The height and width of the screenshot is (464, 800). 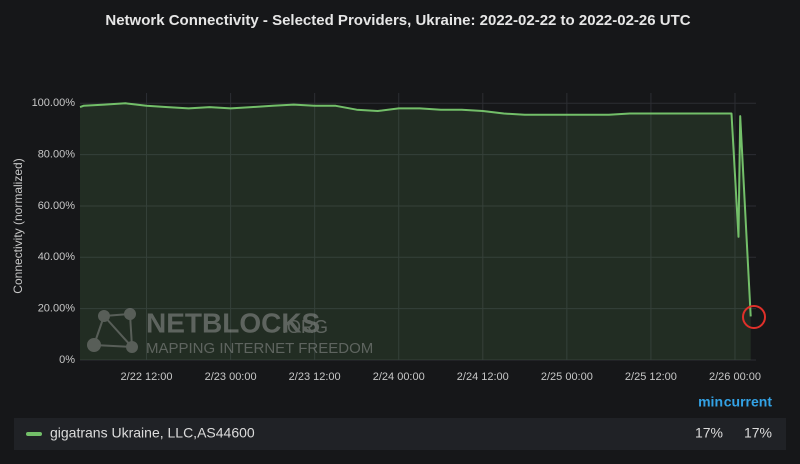 I want to click on watermark: NETBLOCKS .ORG MAPPING INTERNET FREEDOM, so click(x=230, y=332).